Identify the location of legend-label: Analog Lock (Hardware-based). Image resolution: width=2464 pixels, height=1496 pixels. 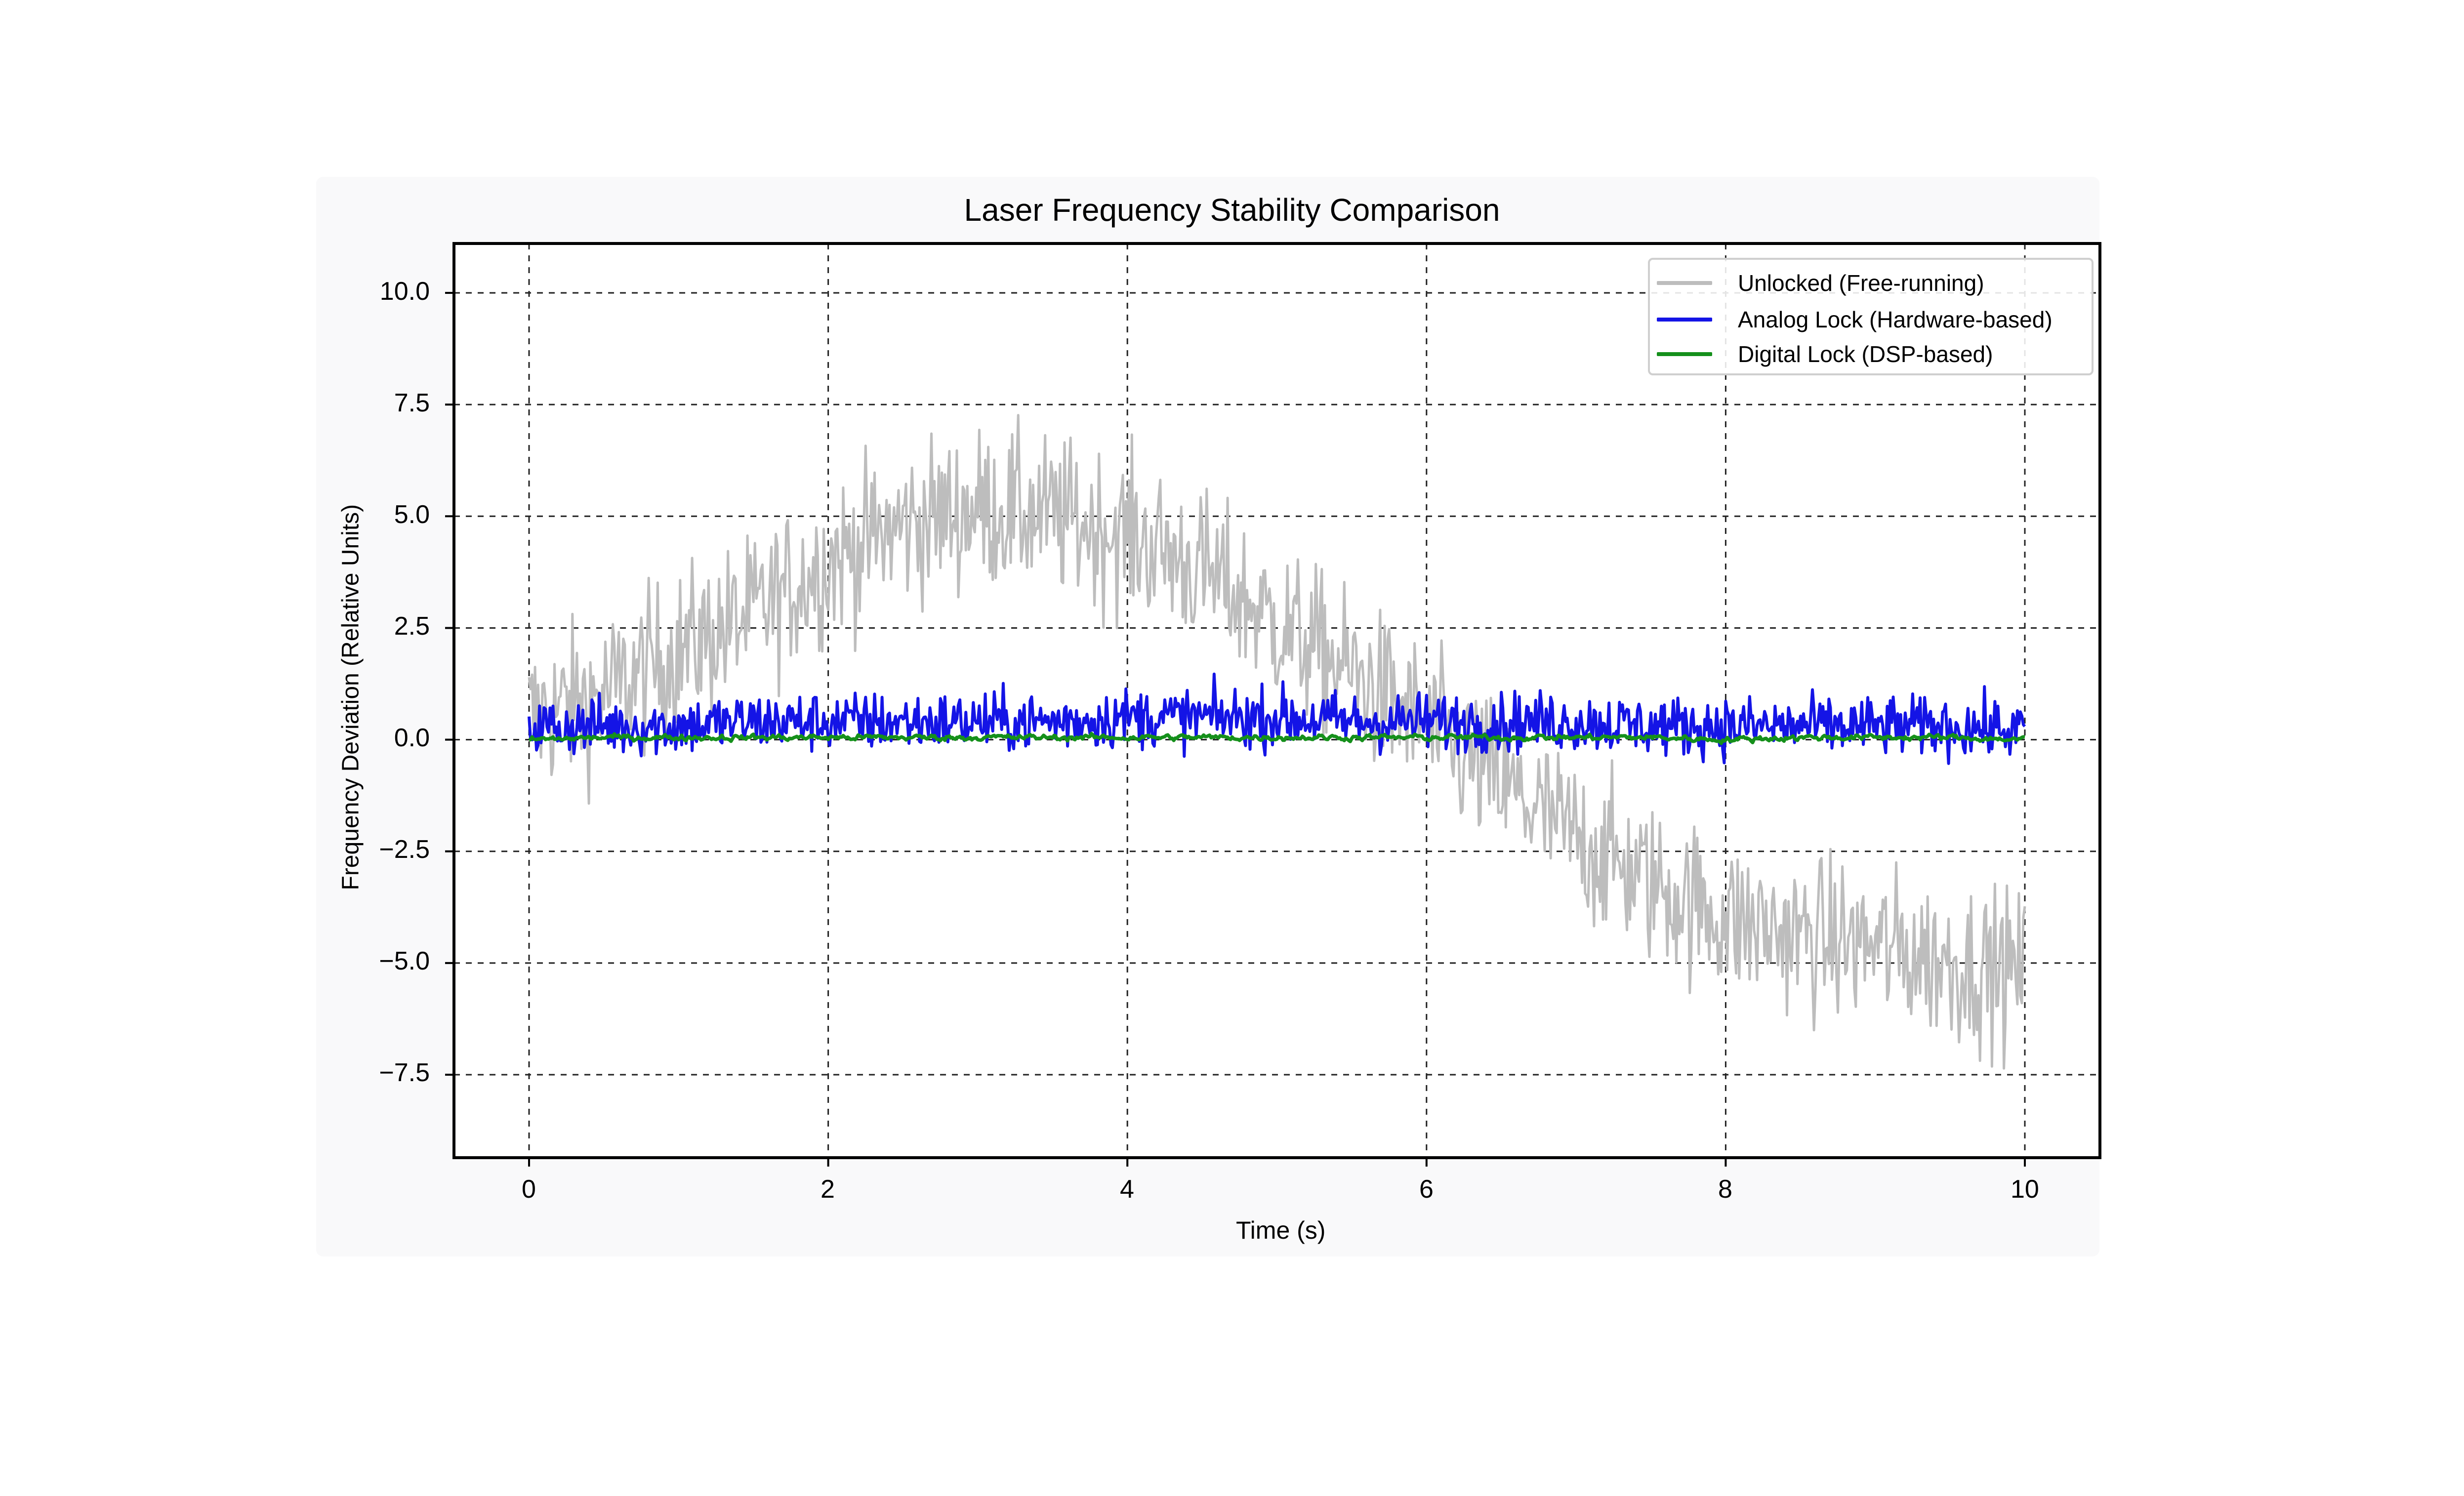
(1895, 319).